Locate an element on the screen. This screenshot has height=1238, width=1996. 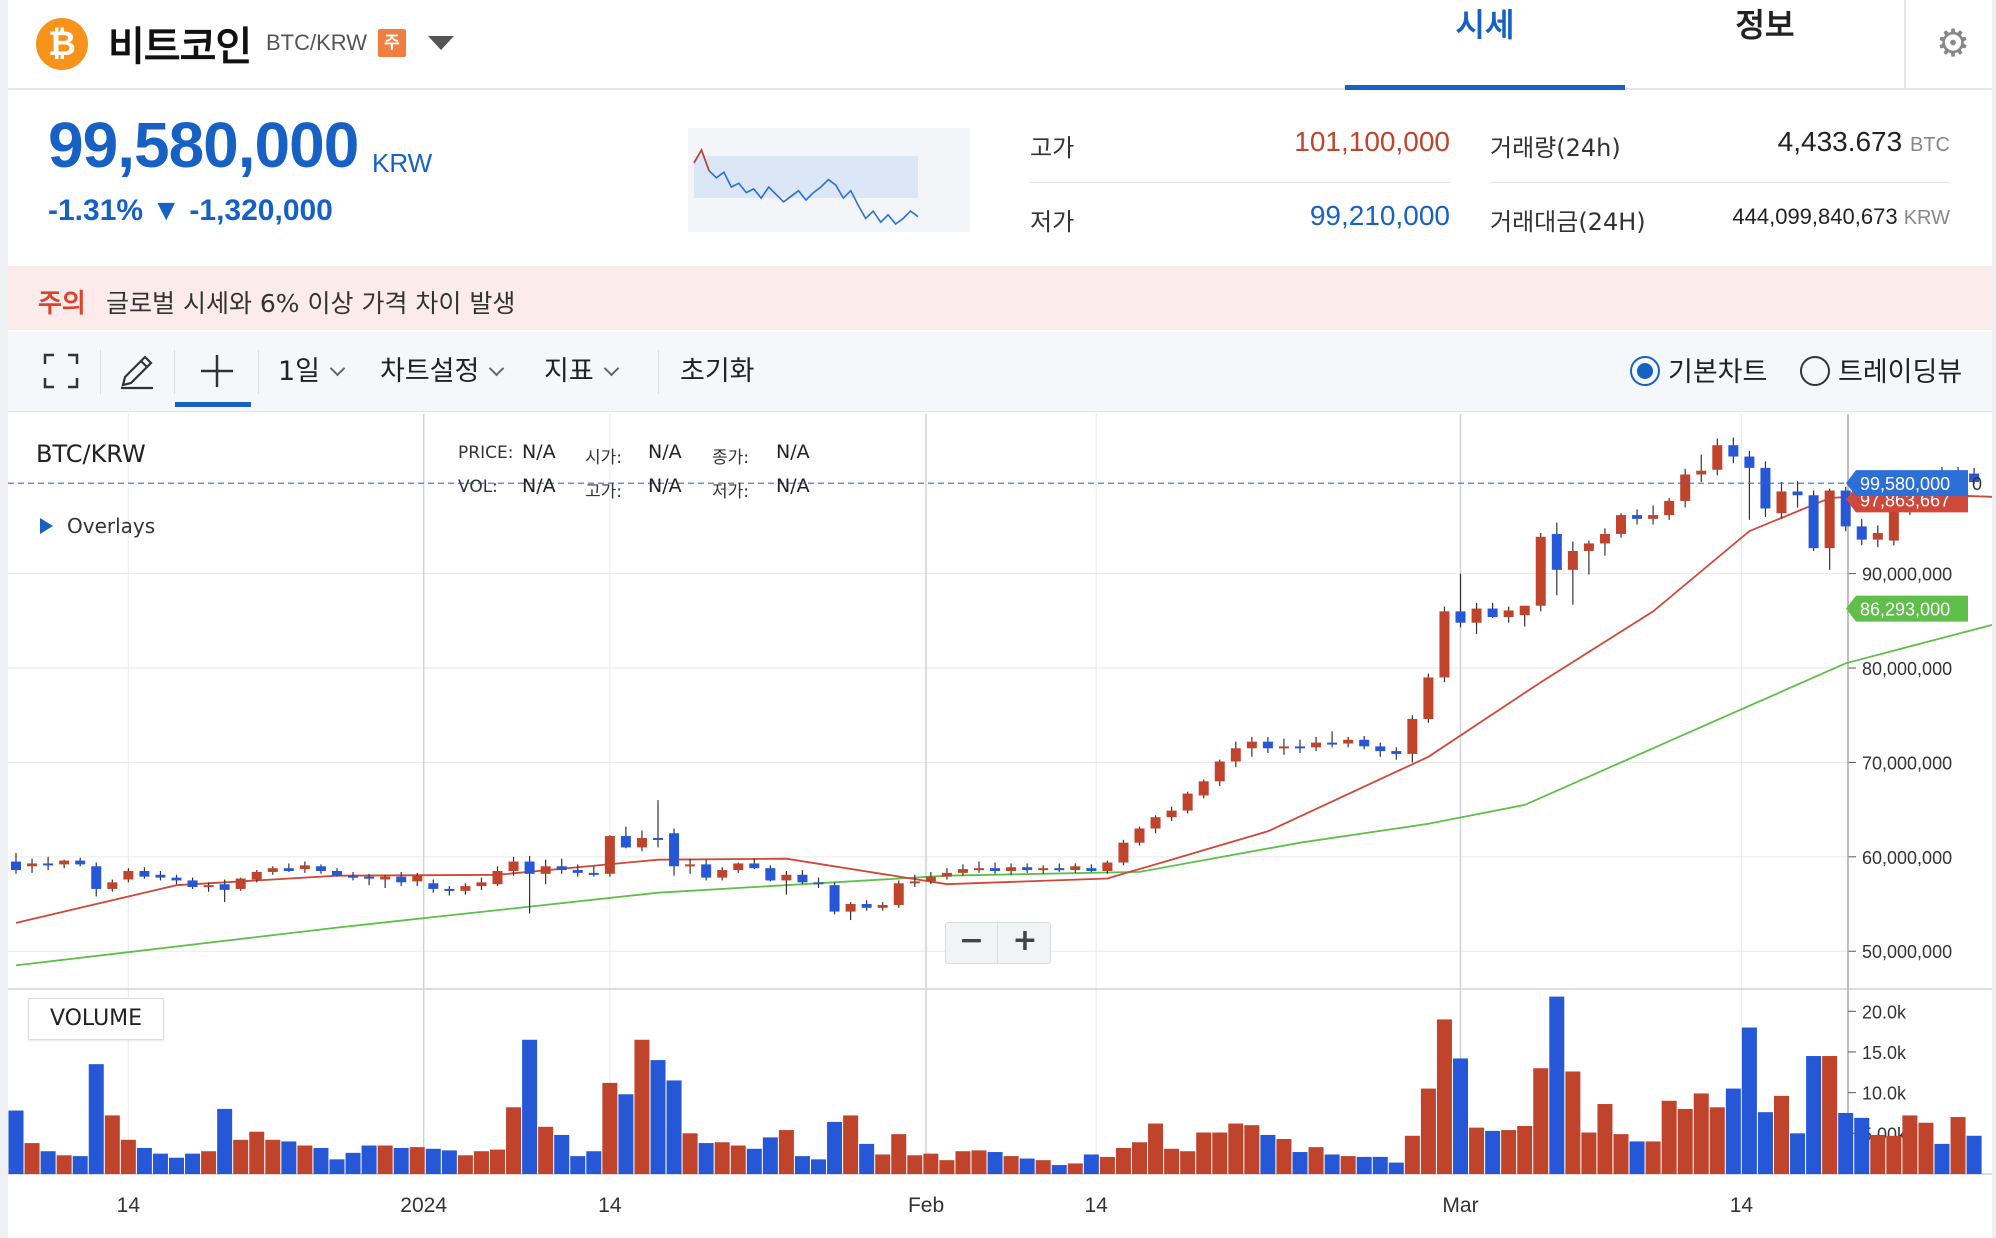
indicators-menu: 지표 is located at coordinates (581, 372).